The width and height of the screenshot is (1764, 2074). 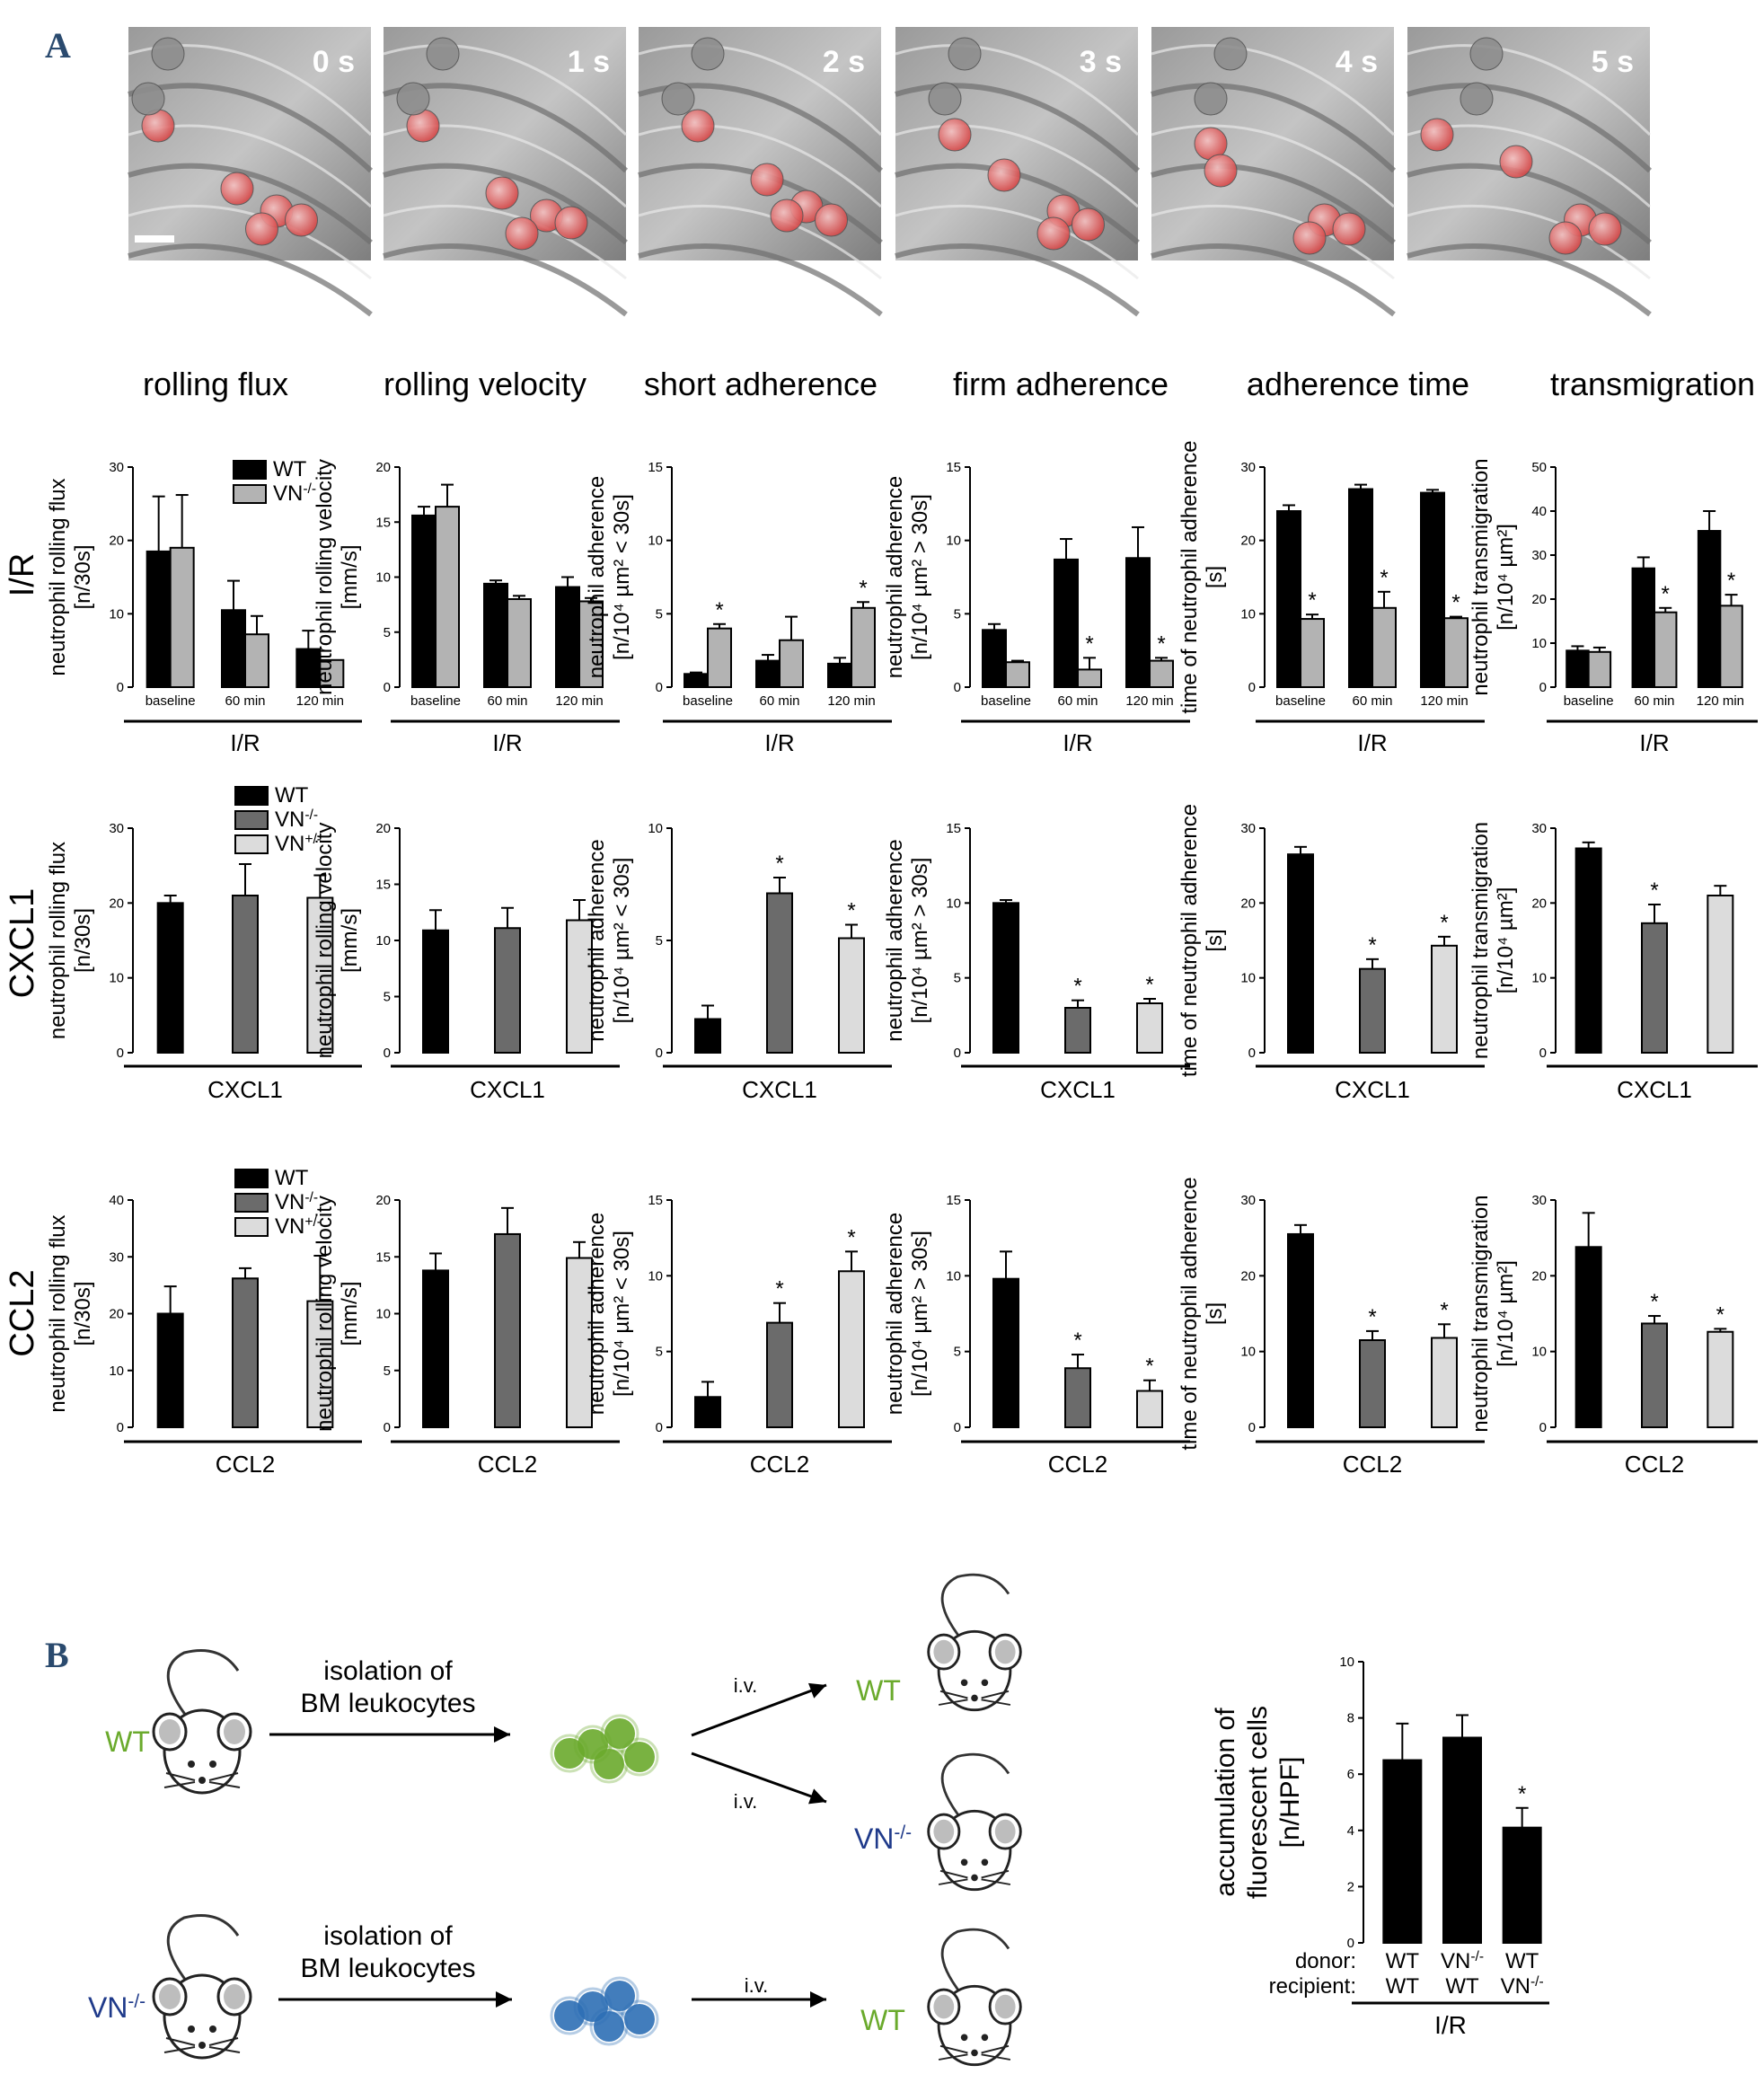 I want to click on mouse-icon, so click(x=974, y=1997).